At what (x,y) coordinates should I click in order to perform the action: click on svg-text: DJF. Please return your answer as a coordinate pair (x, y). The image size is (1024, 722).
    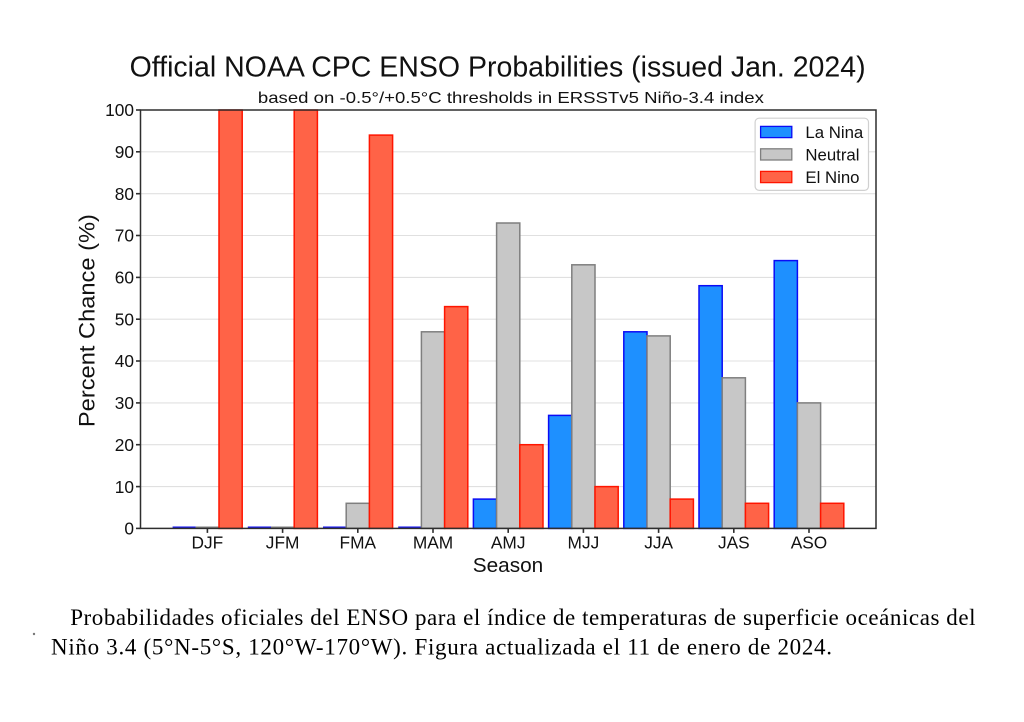
    Looking at the image, I should click on (208, 543).